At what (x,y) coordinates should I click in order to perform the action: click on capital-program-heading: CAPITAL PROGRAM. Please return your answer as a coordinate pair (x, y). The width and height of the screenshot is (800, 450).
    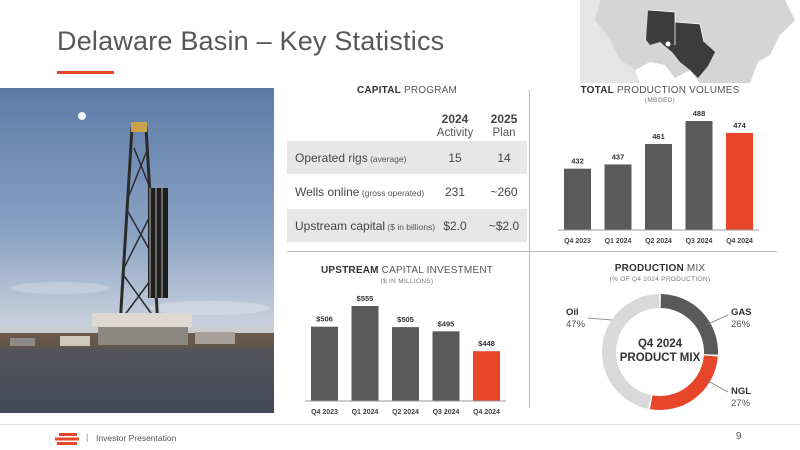
    Looking at the image, I should click on (407, 90).